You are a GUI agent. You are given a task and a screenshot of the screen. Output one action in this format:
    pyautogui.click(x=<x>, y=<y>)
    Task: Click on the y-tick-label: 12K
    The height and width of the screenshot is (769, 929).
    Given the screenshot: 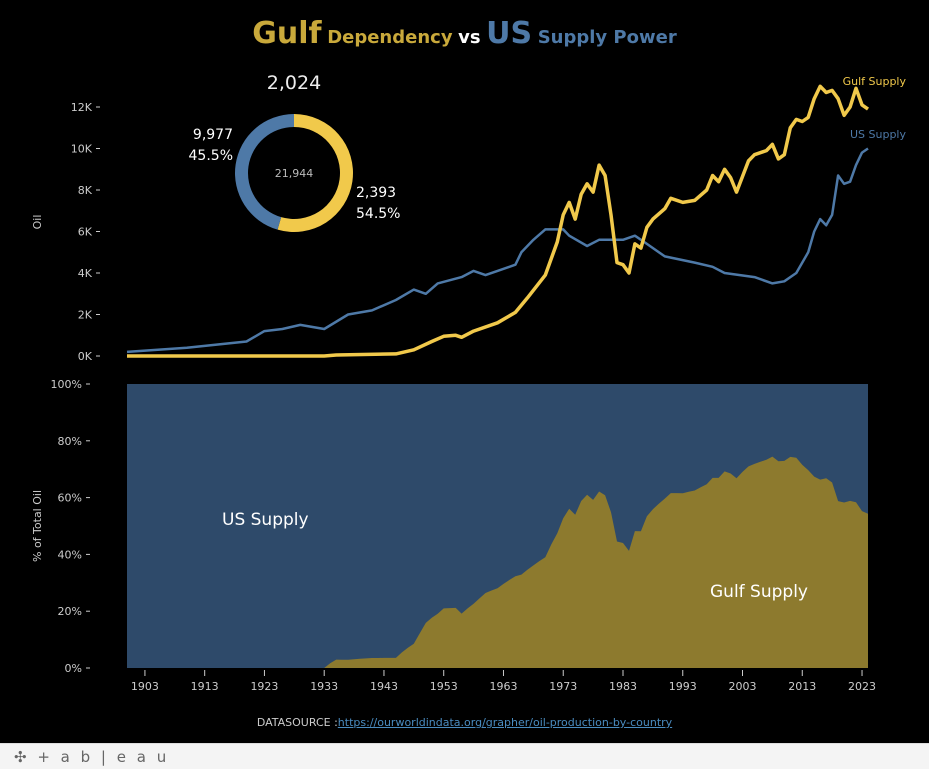 What is the action you would take?
    pyautogui.click(x=82, y=107)
    